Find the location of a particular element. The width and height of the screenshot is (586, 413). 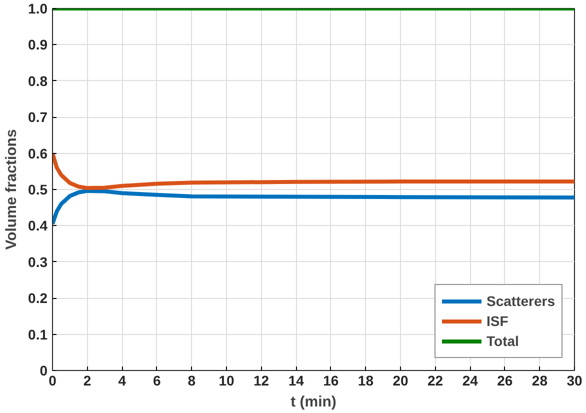

y-tick-label: 1.0 is located at coordinates (38, 8).